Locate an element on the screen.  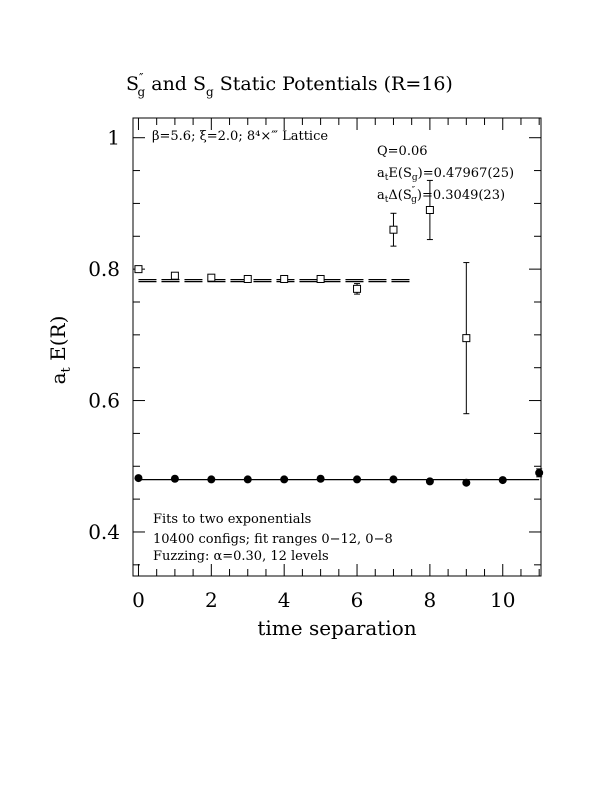
title-s2: S is located at coordinates (199, 84).